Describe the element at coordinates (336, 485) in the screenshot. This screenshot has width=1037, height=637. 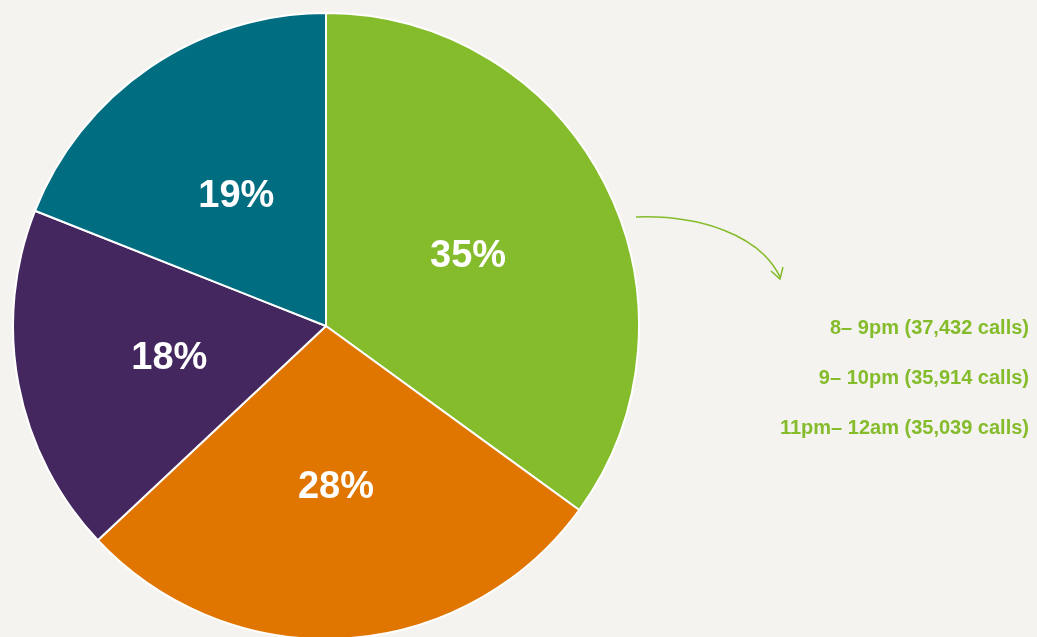
I see `data-label: 28%` at that location.